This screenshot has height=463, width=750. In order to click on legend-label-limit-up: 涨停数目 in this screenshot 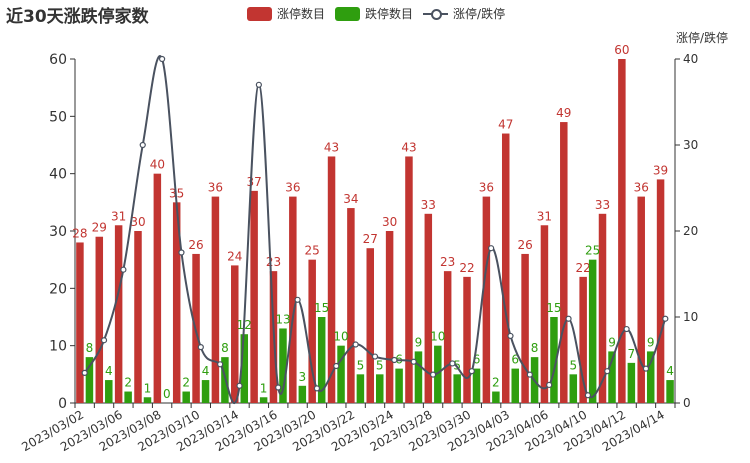, I will do `click(301, 14)`.